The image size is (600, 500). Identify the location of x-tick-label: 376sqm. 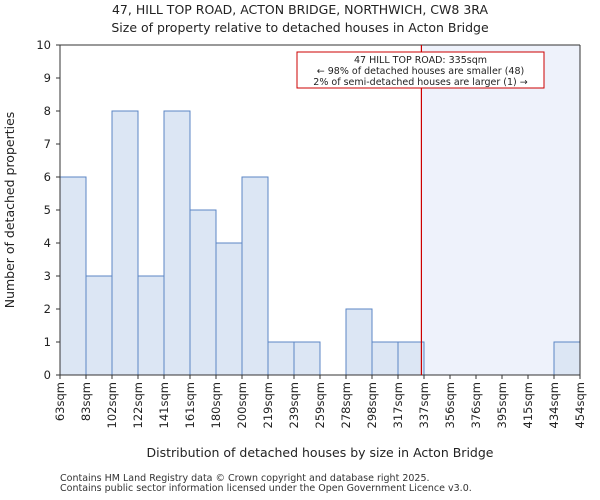
(476, 405).